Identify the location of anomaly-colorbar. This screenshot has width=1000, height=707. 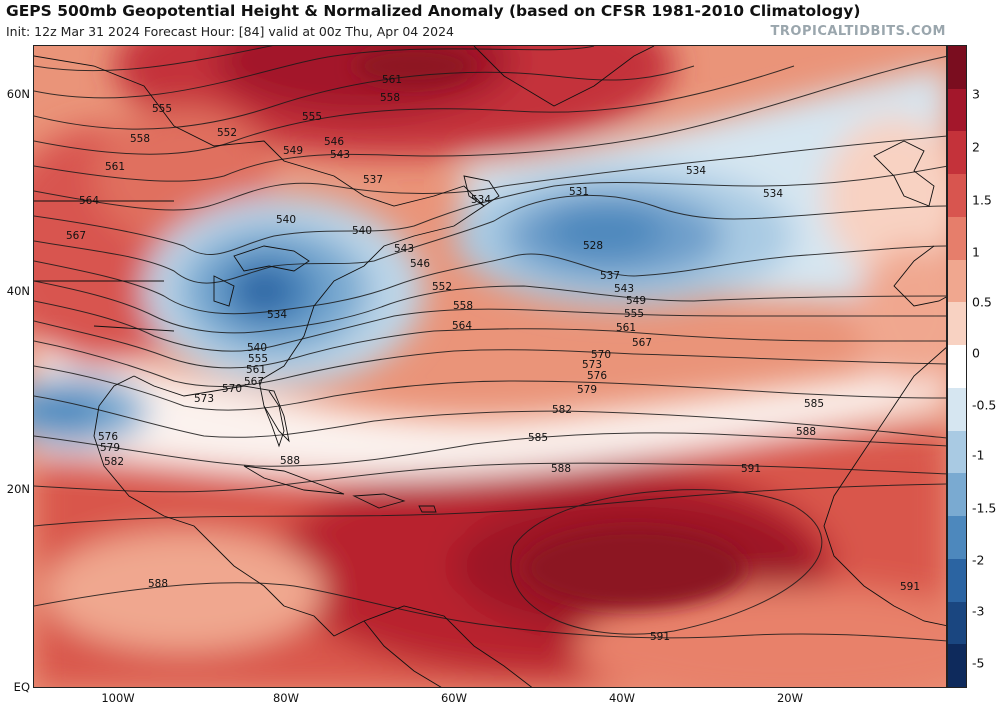
(957, 366).